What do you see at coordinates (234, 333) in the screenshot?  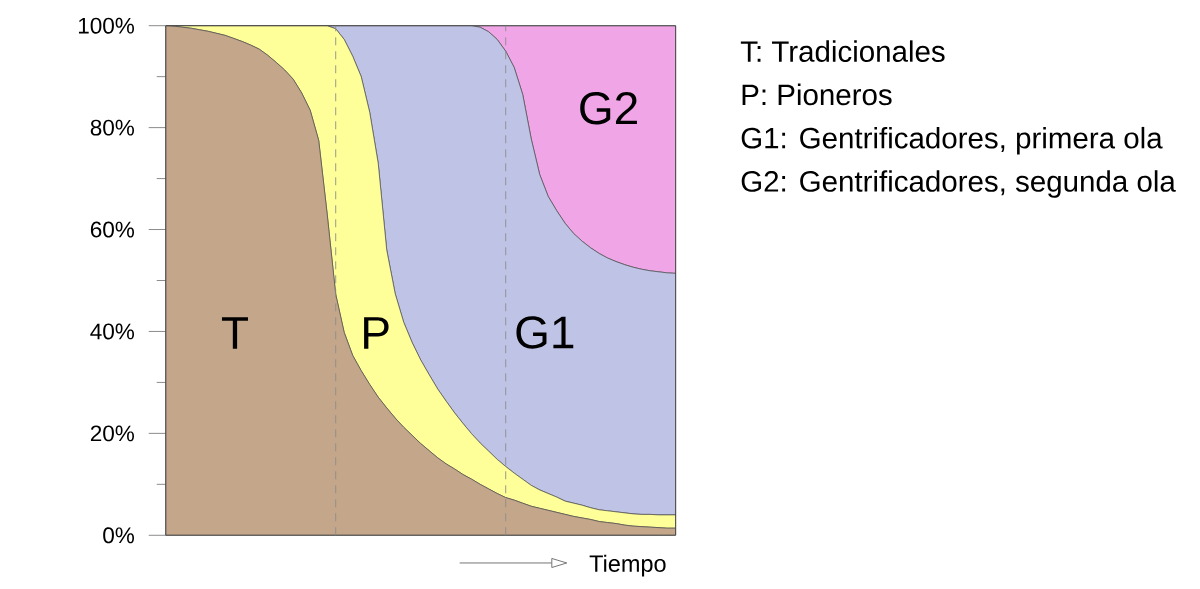 I see `series-label: T` at bounding box center [234, 333].